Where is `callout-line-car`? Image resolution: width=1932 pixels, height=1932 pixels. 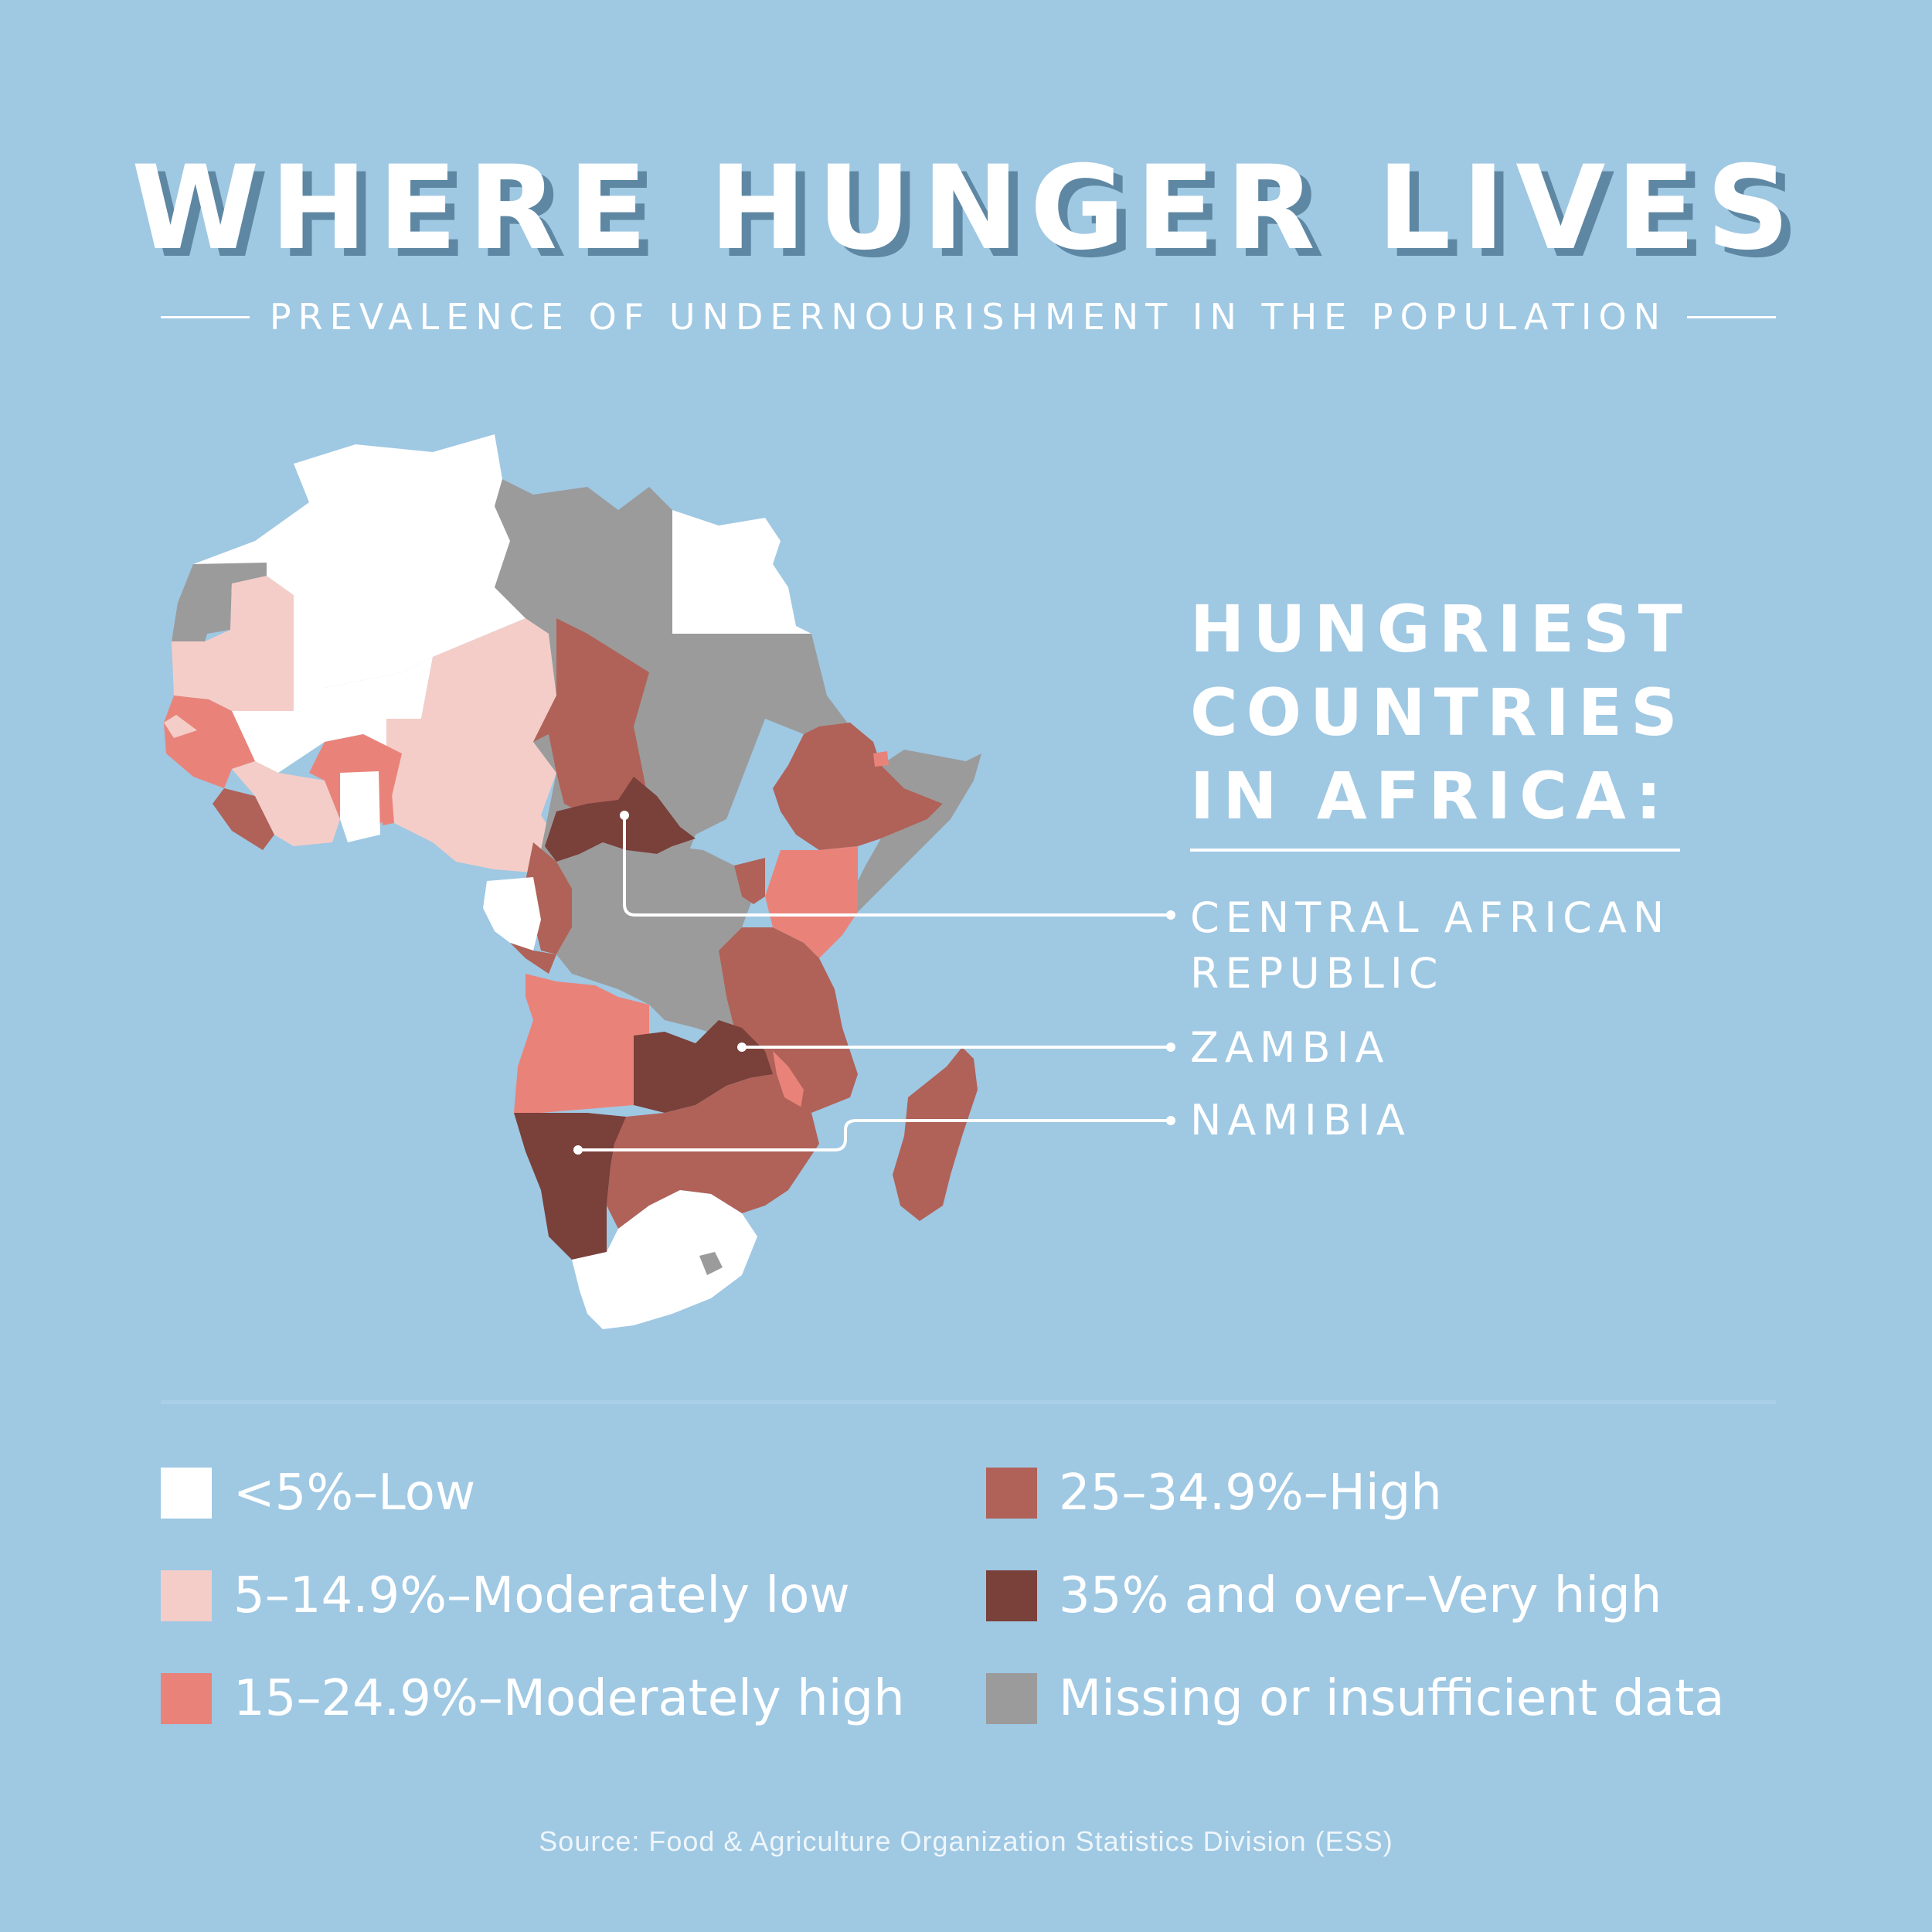
callout-line-car is located at coordinates (897, 866).